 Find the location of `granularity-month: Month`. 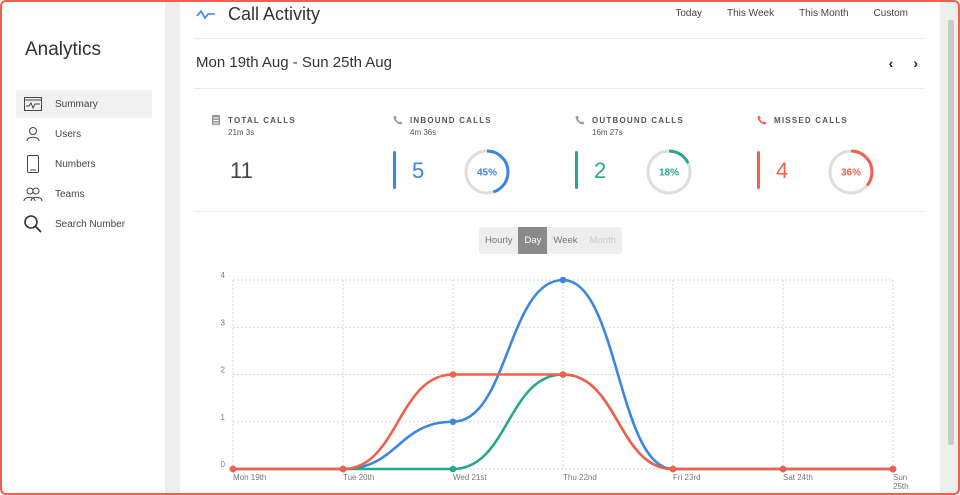

granularity-month: Month is located at coordinates (602, 240).